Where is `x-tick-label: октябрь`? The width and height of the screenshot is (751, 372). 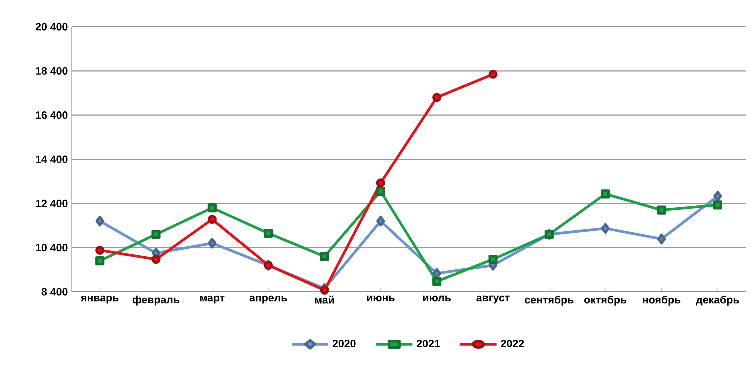
x-tick-label: октябрь is located at coordinates (605, 301).